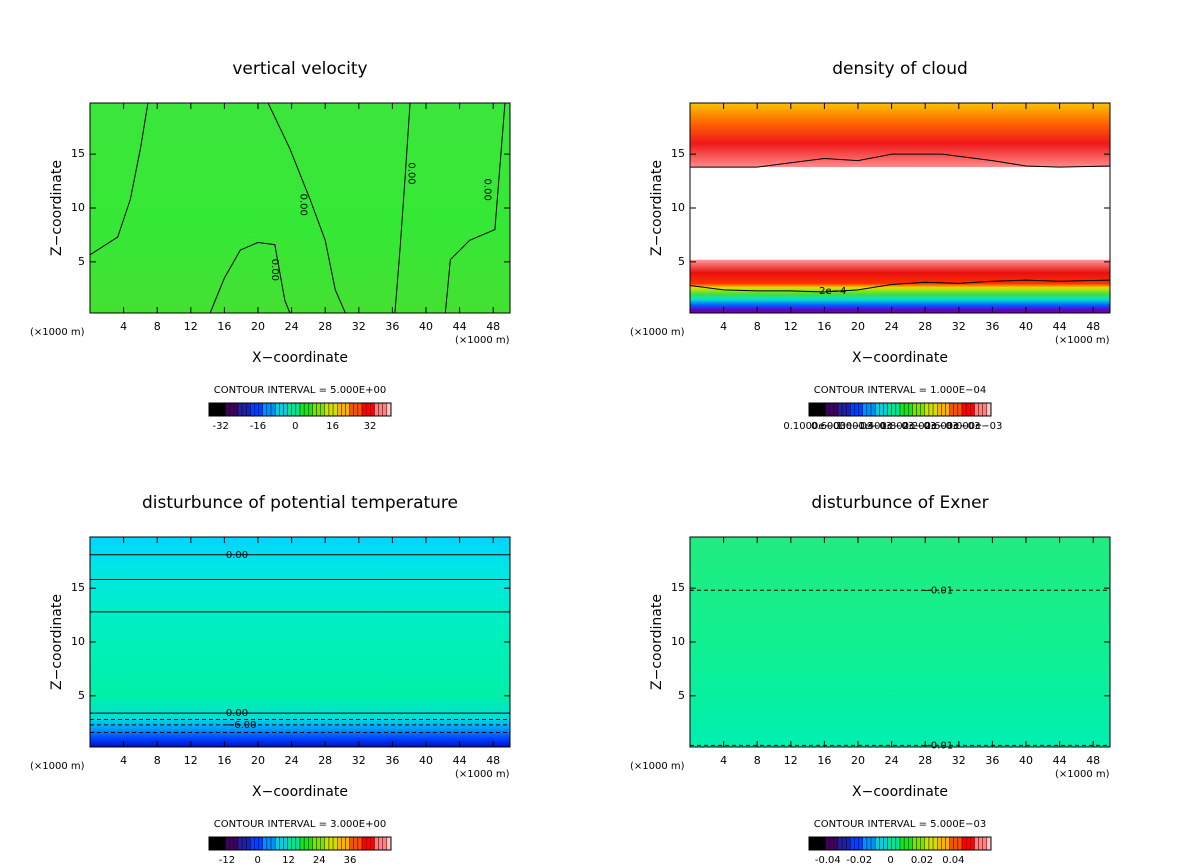 Image resolution: width=1200 pixels, height=868 pixels. I want to click on x-tick-label: 40, so click(426, 760).